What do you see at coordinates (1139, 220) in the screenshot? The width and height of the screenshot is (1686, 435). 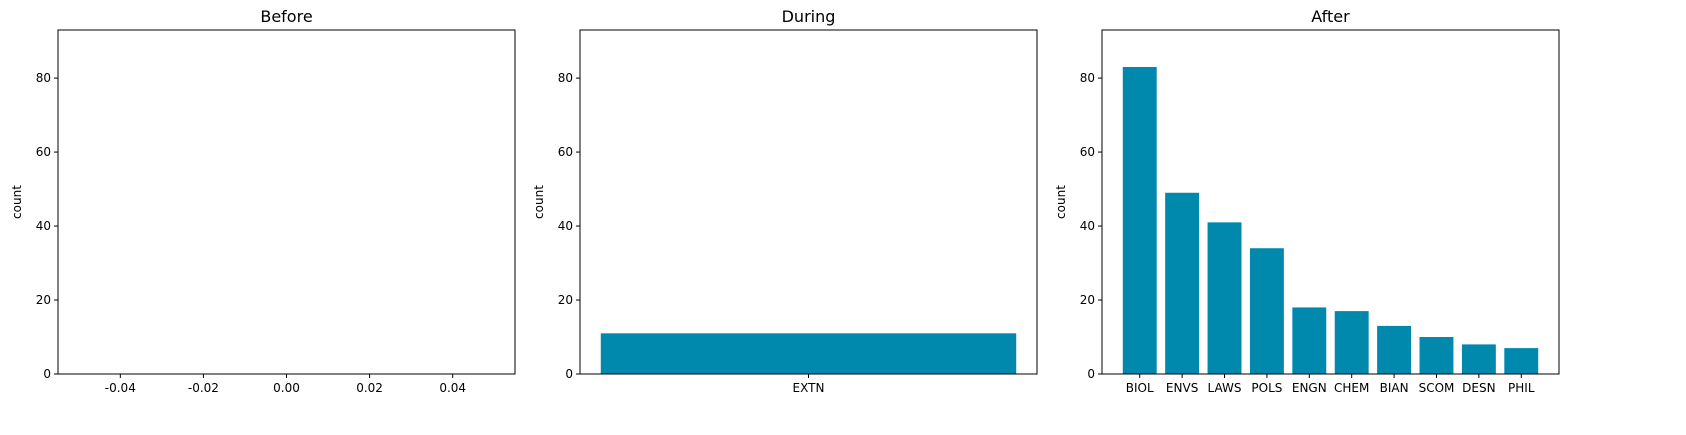 I see `bar-biol` at bounding box center [1139, 220].